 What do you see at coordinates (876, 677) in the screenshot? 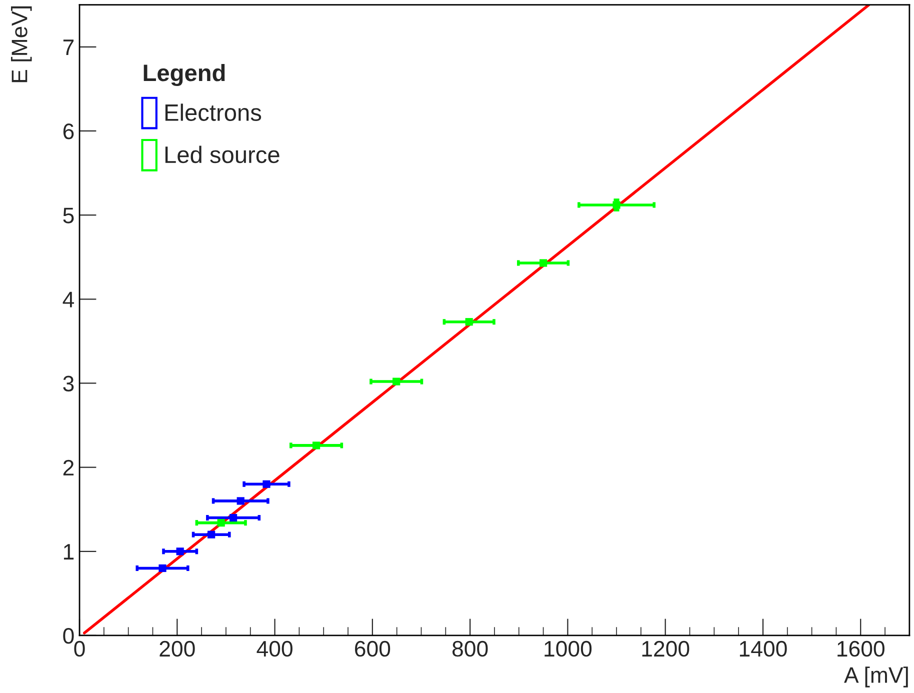
I see `x-axis-title: A [mV]` at bounding box center [876, 677].